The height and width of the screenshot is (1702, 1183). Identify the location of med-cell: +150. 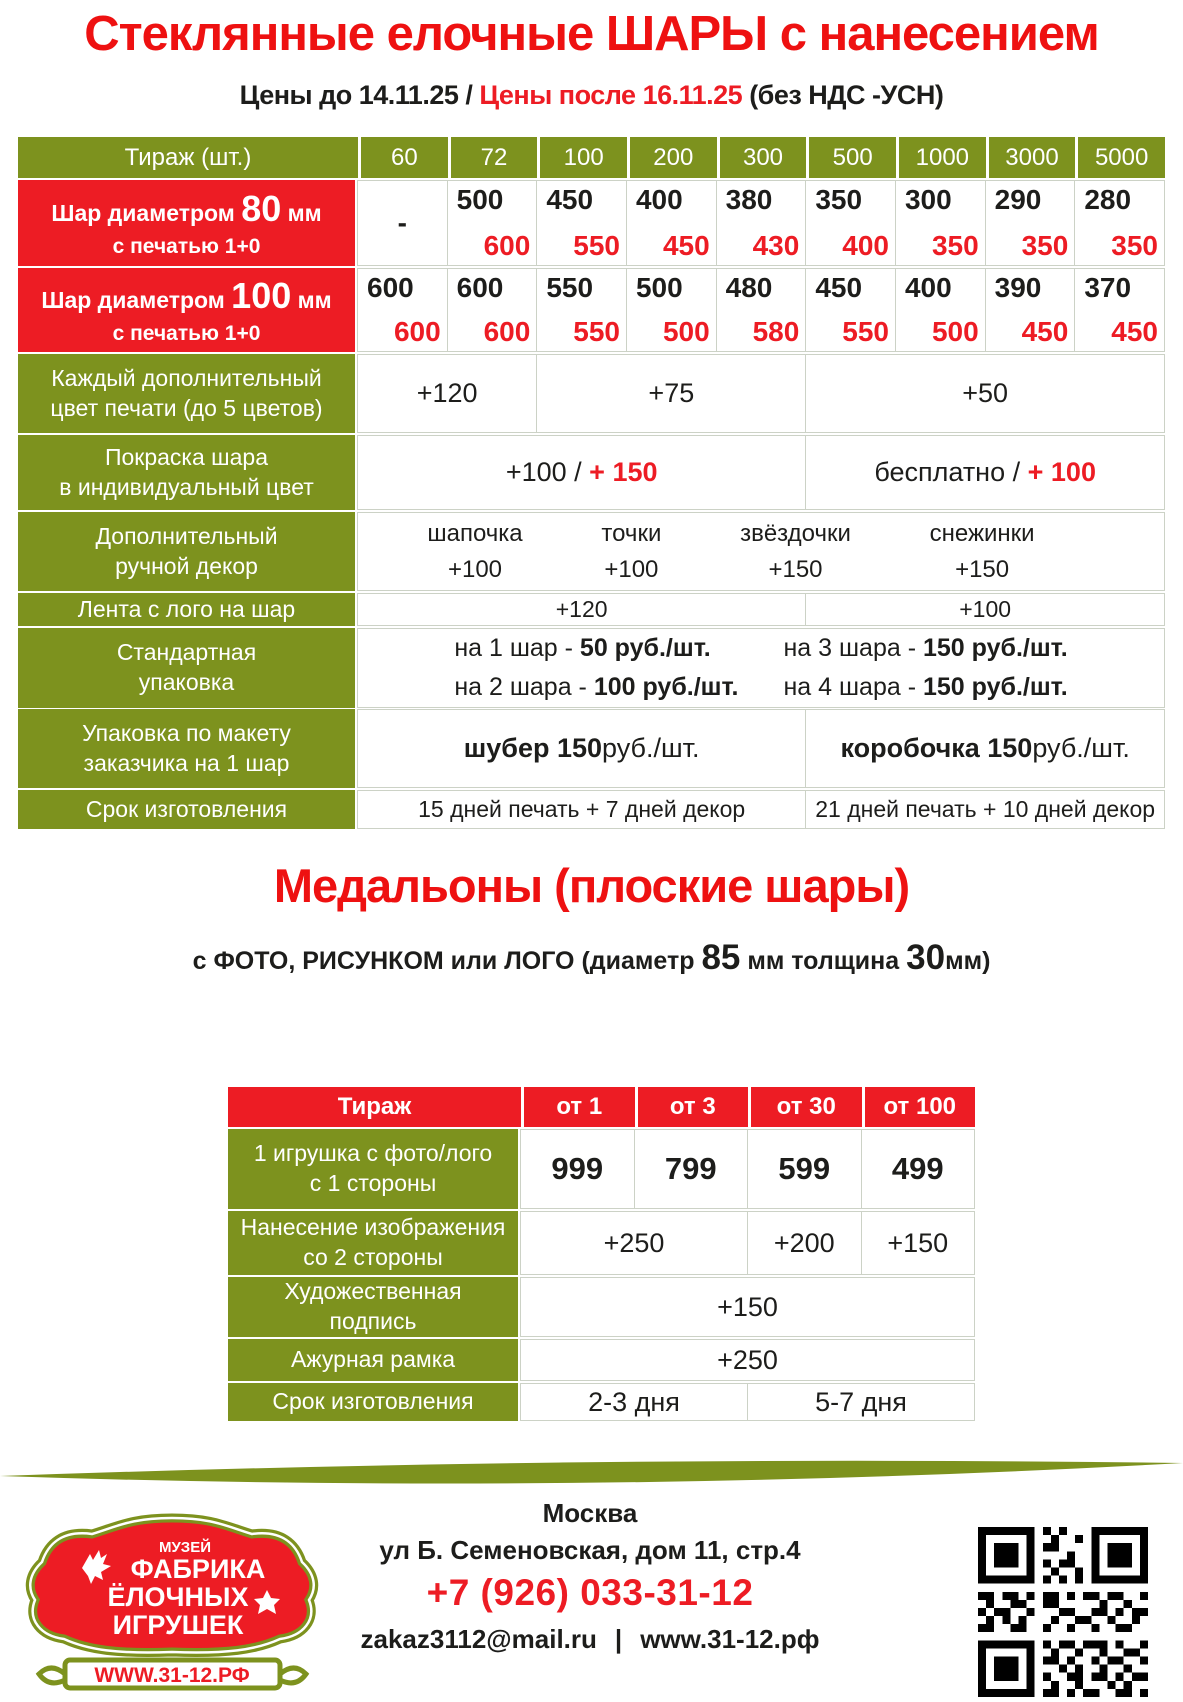
(747, 1307).